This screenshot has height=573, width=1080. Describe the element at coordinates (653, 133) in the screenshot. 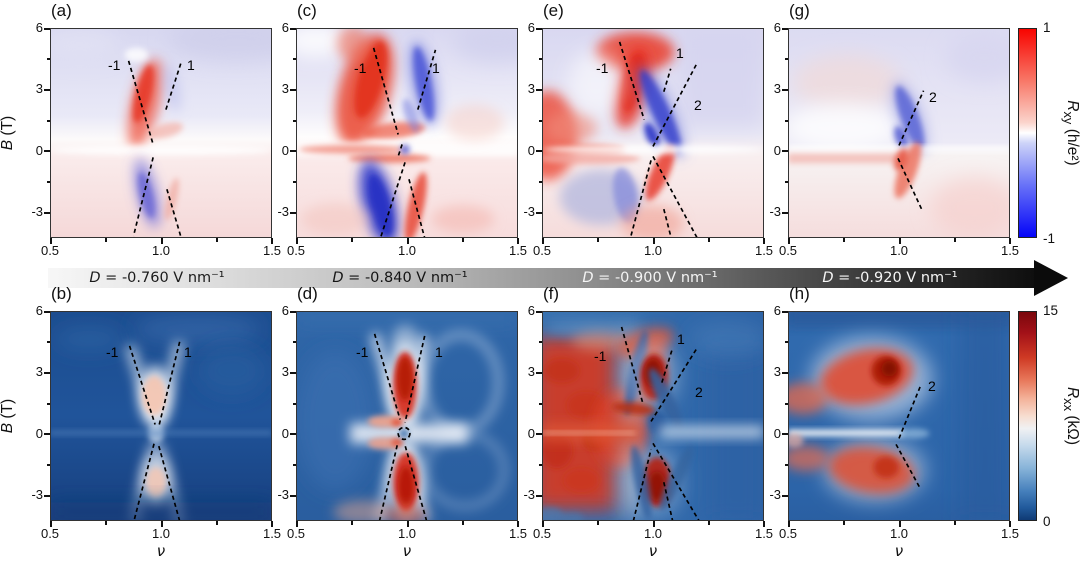

I see `heatmap-panel-e` at that location.